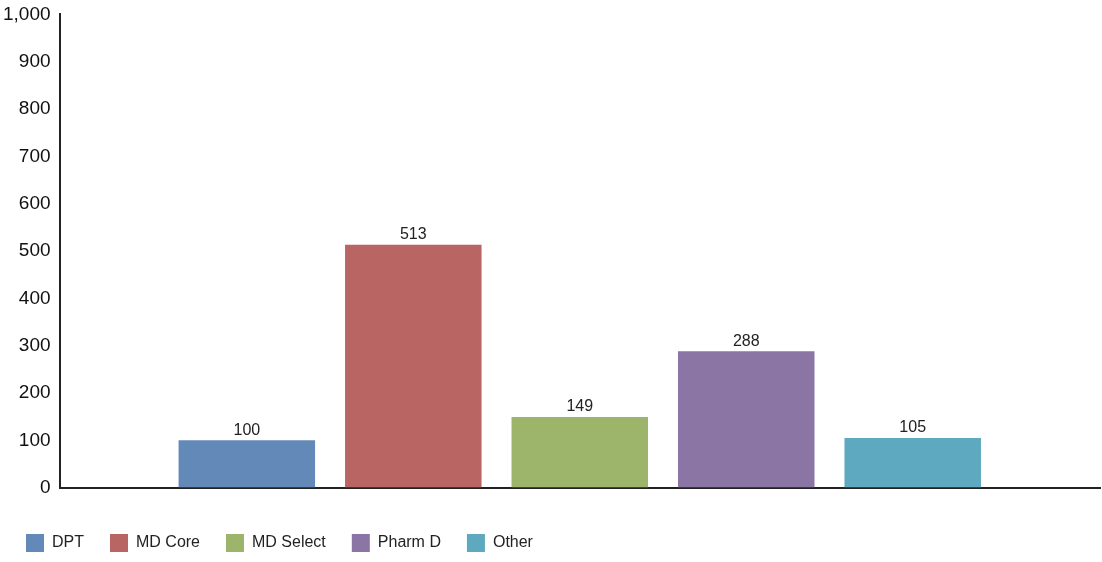 This screenshot has width=1102, height=562. What do you see at coordinates (34, 202) in the screenshot?
I see `y-tick-label: 600` at bounding box center [34, 202].